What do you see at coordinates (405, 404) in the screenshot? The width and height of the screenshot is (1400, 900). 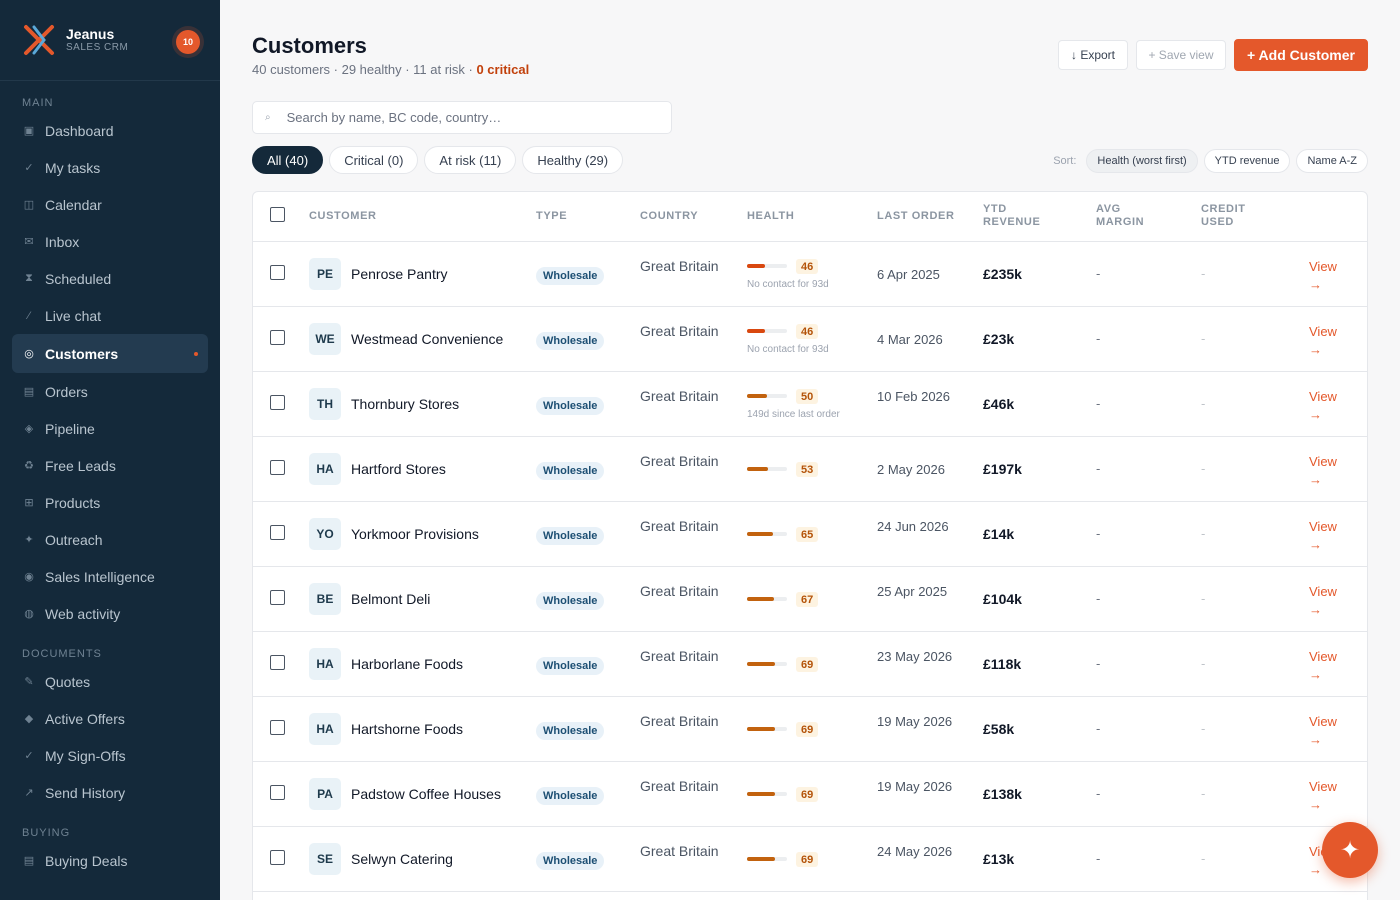 I see `customer-name: Thornbury Stores` at bounding box center [405, 404].